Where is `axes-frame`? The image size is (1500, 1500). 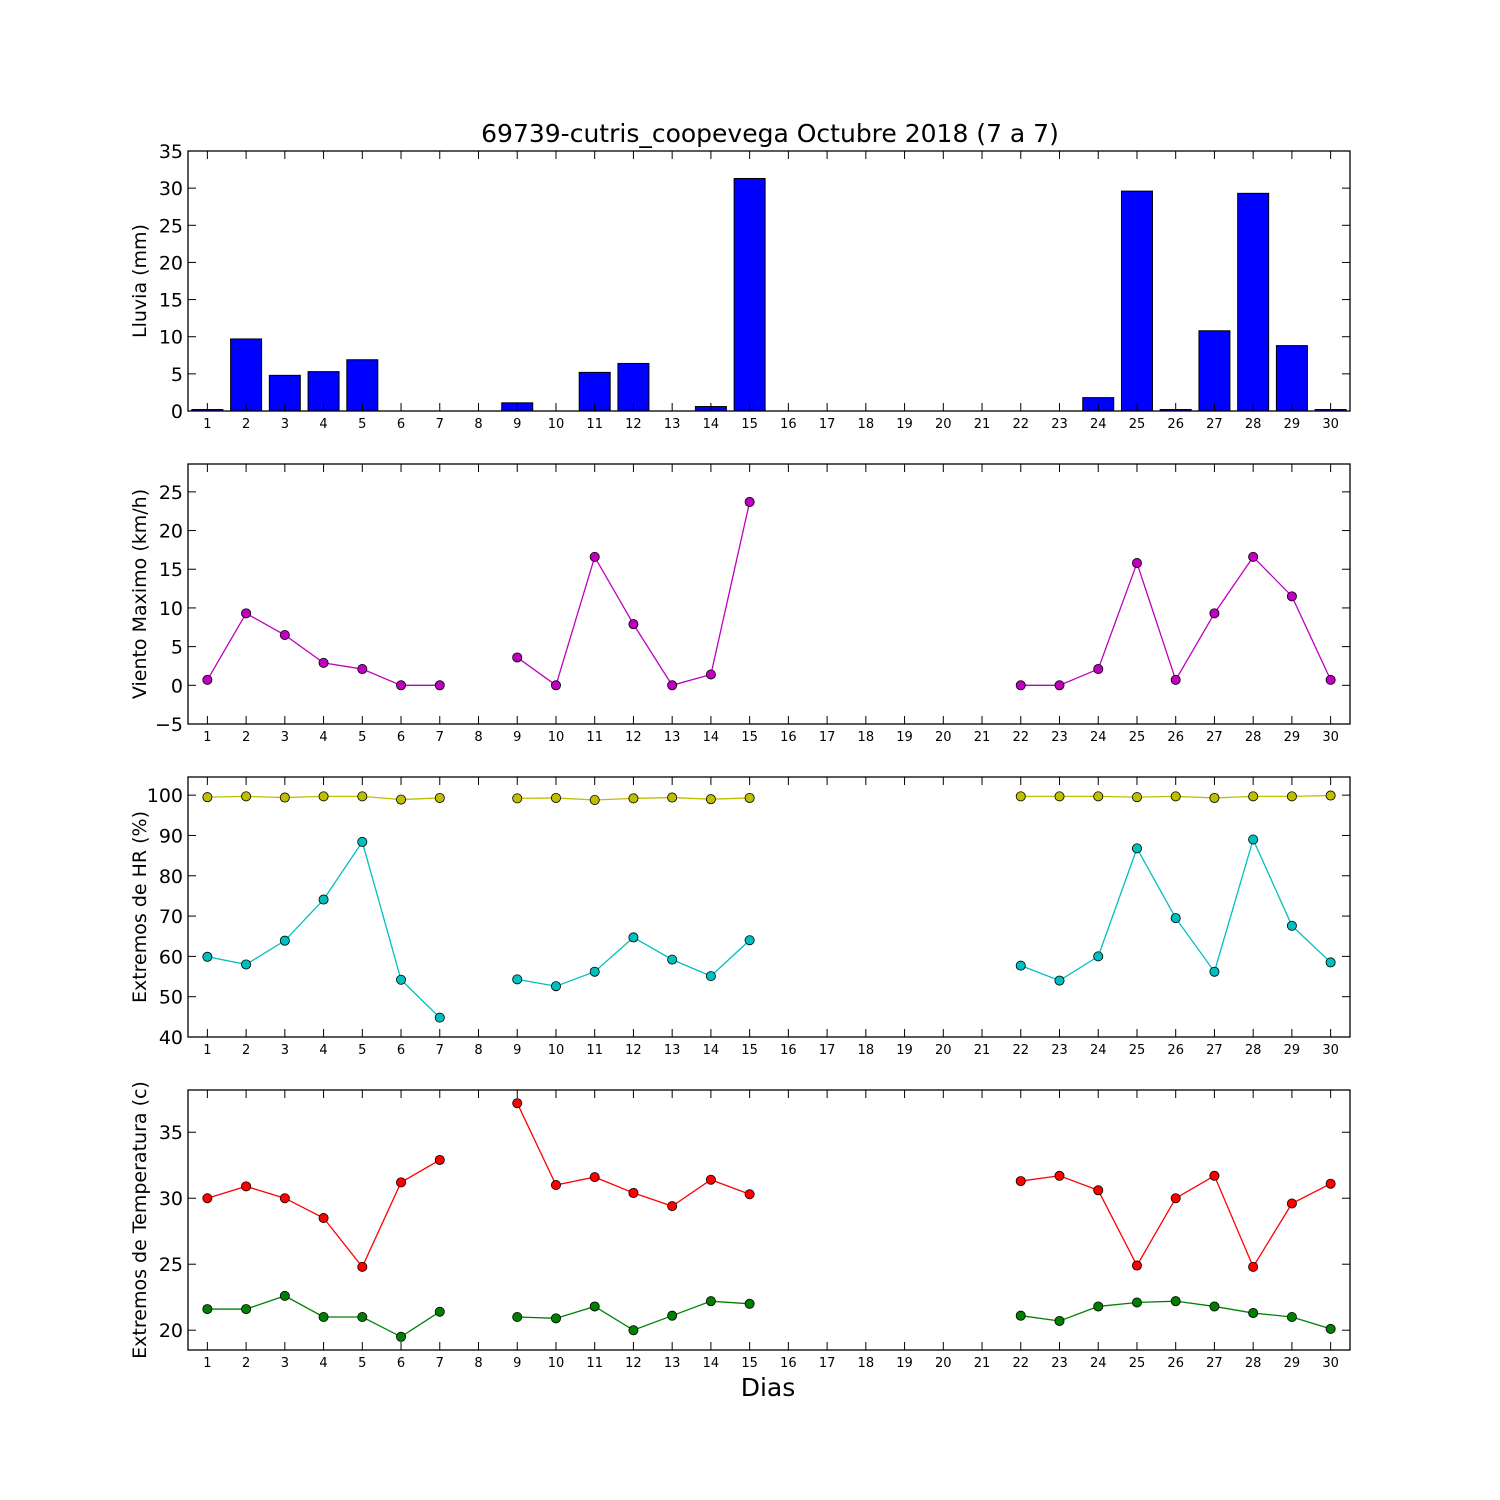
axes-frame is located at coordinates (769, 1220).